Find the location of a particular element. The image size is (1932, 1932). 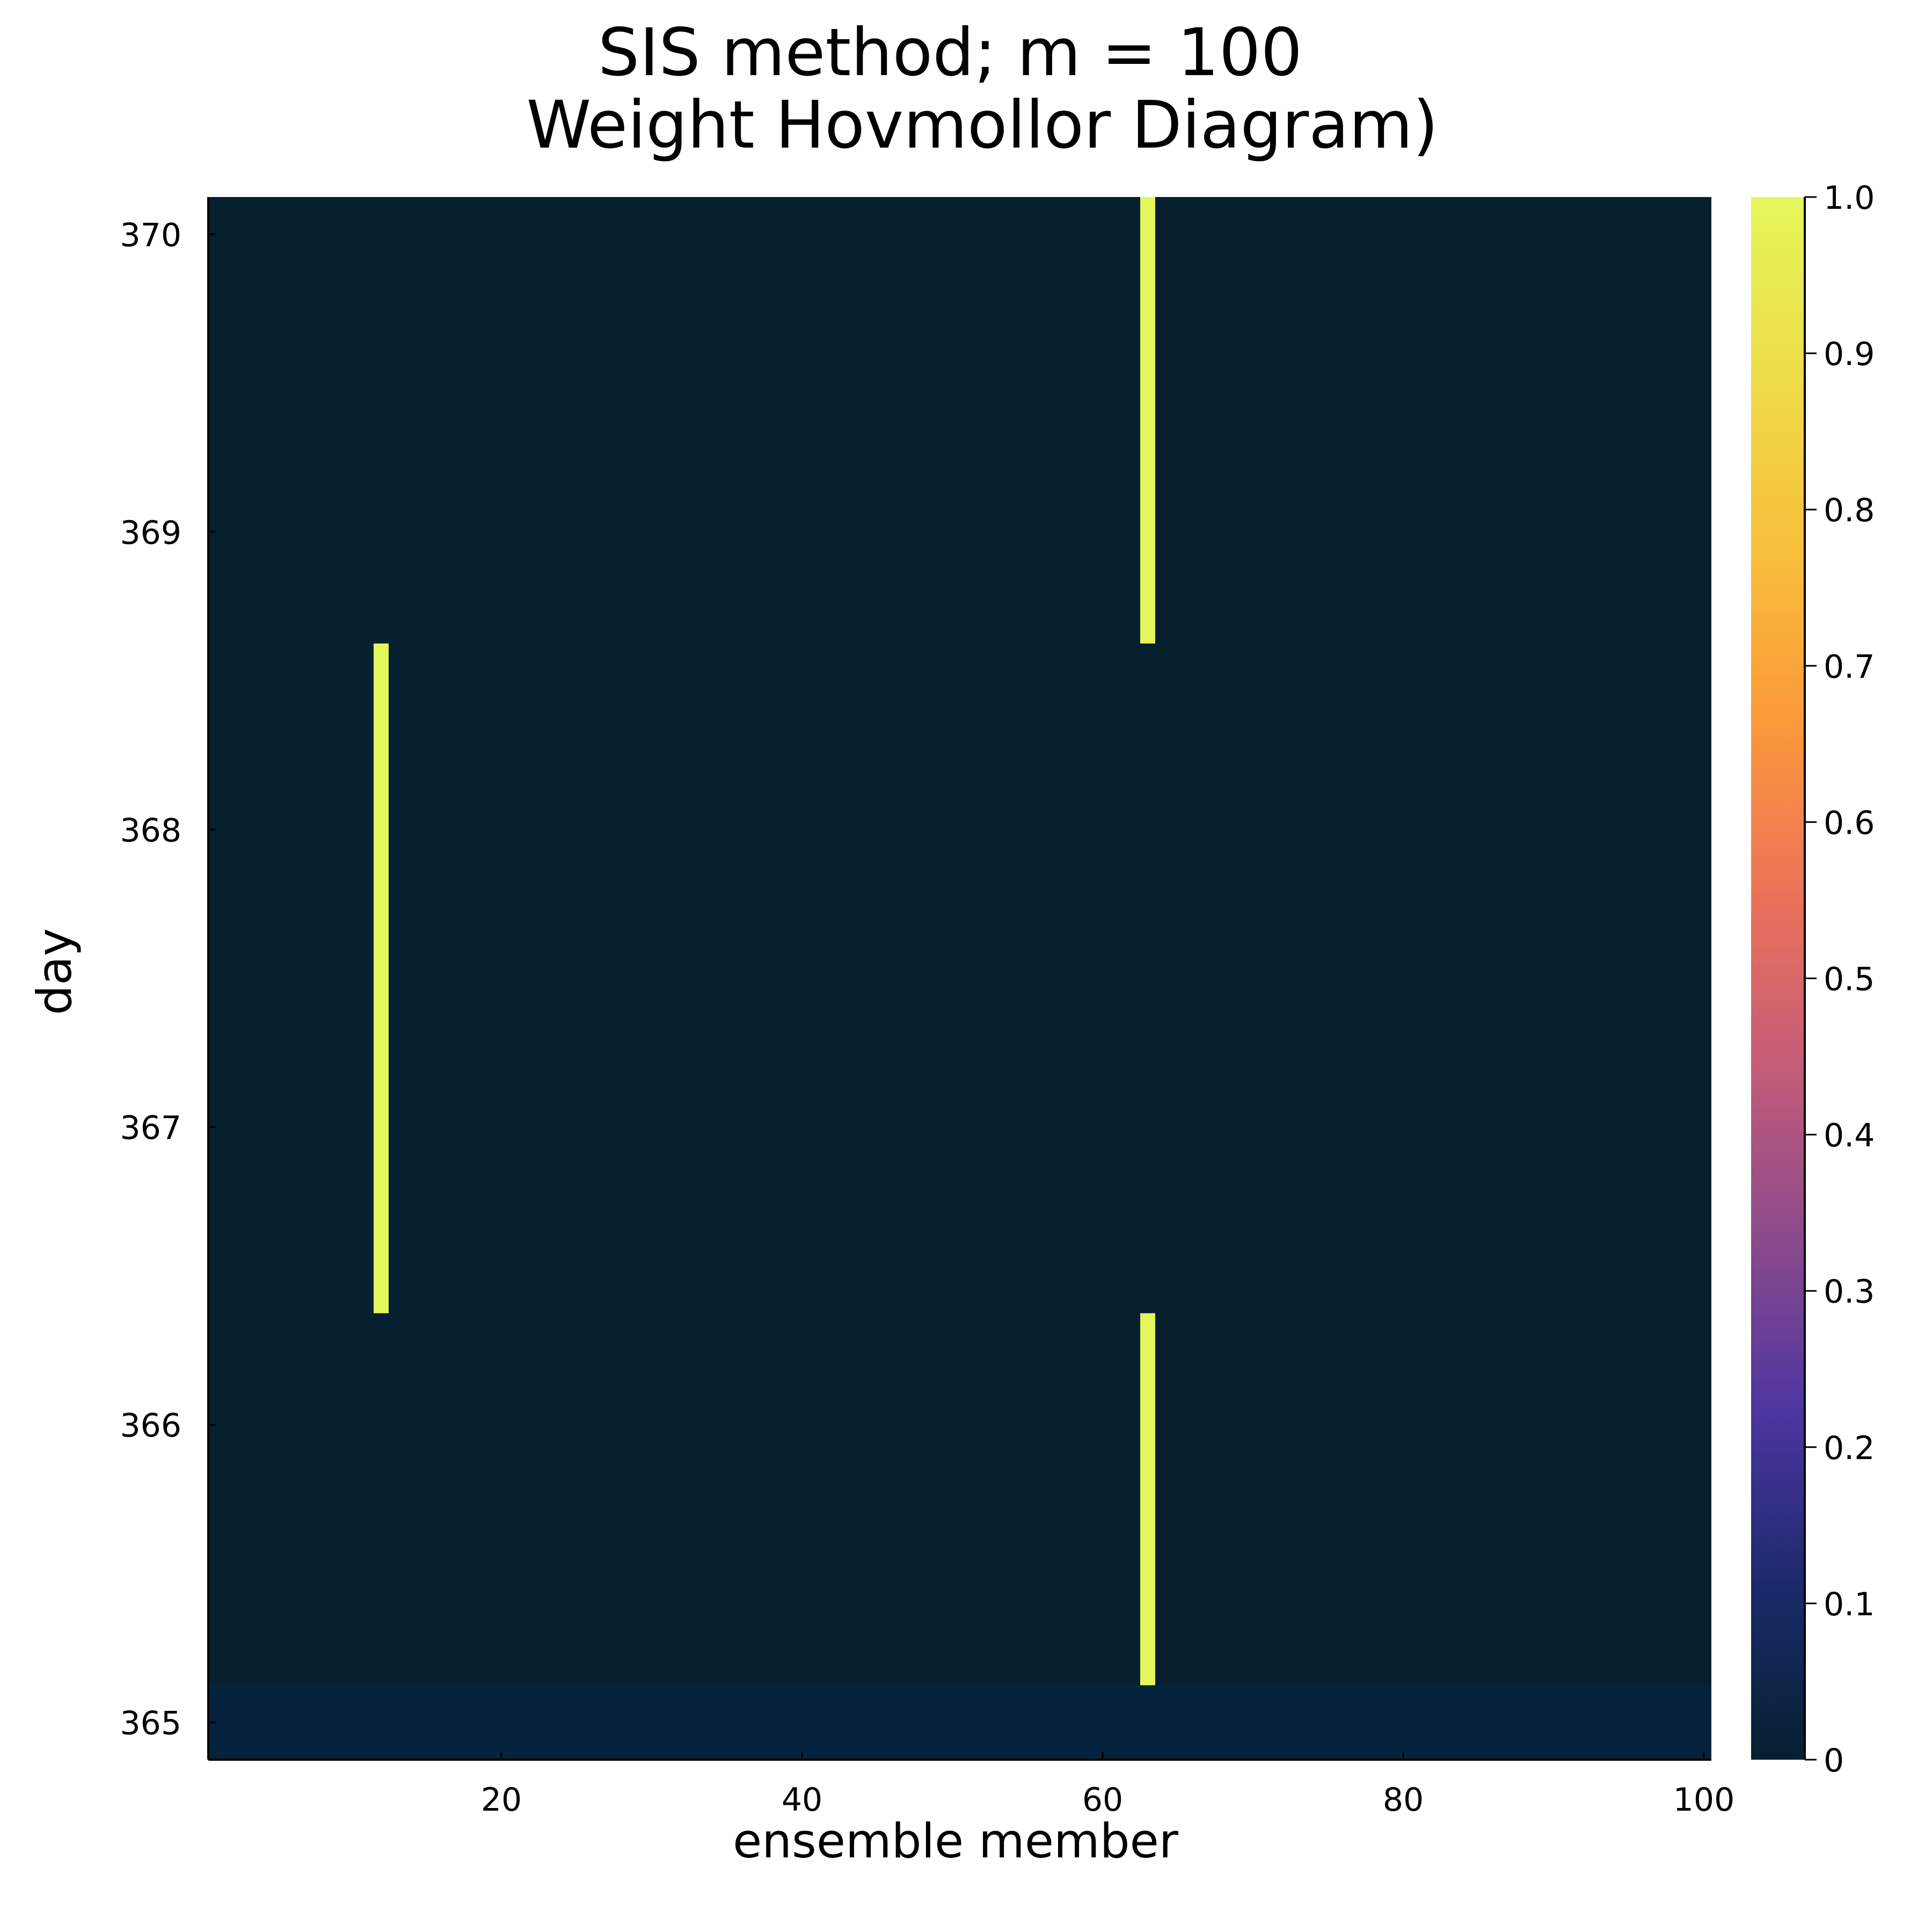

colorbar-tick-label-0.1: 0.1 is located at coordinates (1849, 1604).